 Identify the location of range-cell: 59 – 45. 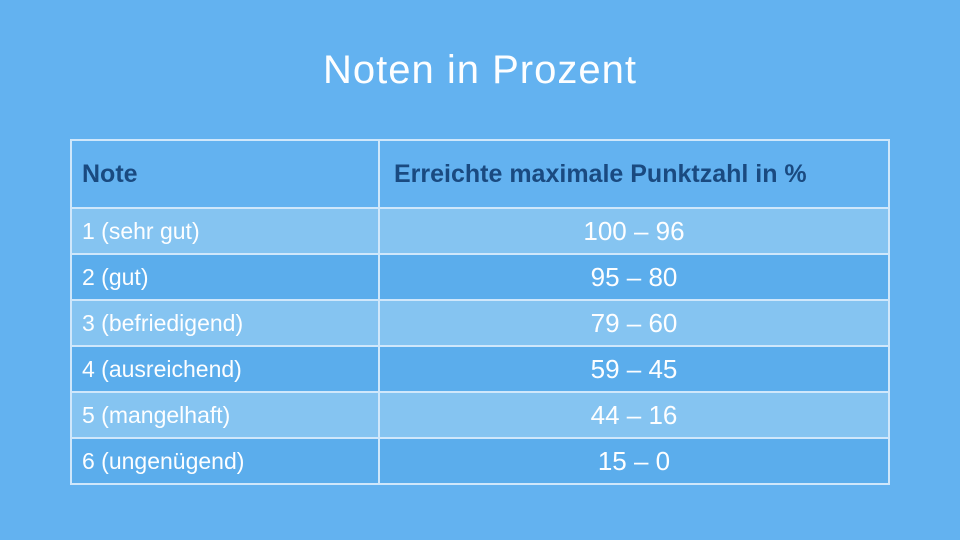
(633, 369).